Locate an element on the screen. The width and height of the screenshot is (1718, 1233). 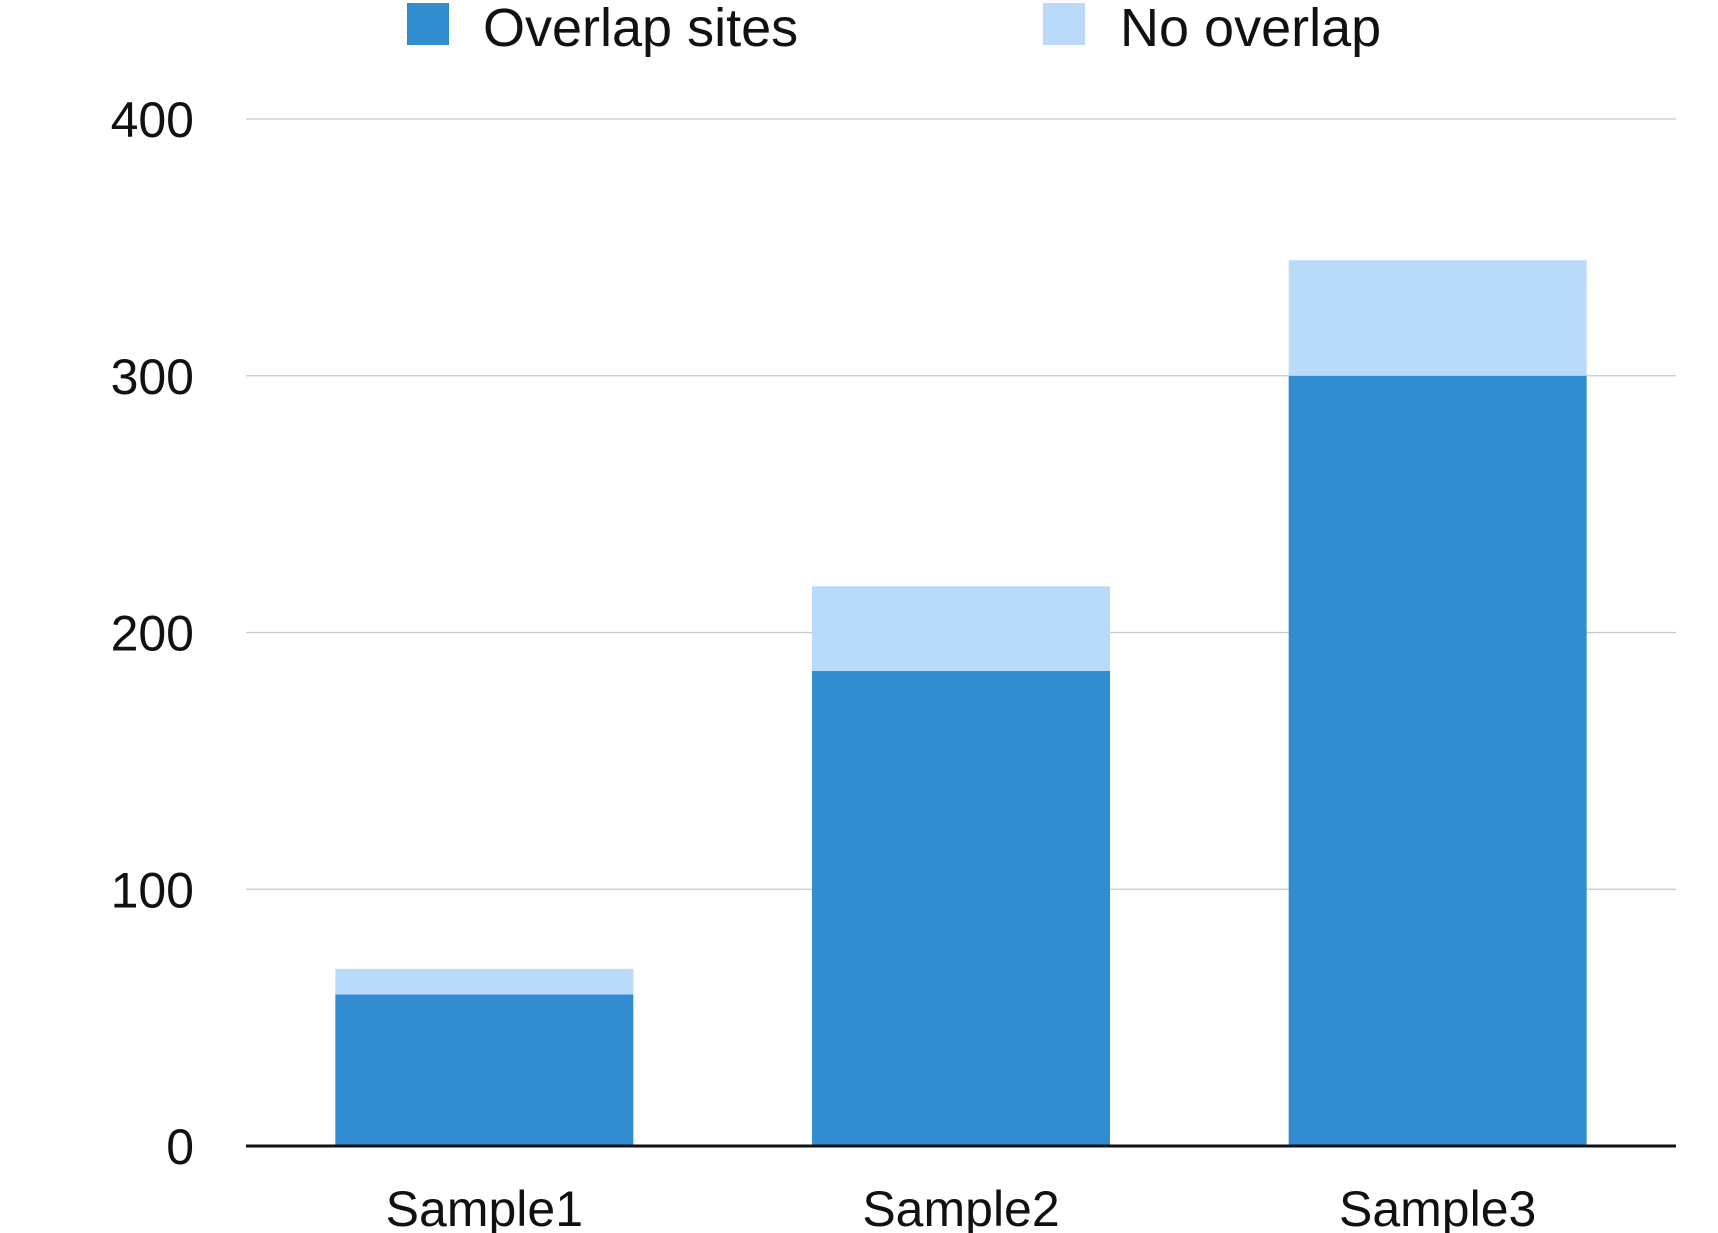
y-tick-label: 0 is located at coordinates (180, 1147).